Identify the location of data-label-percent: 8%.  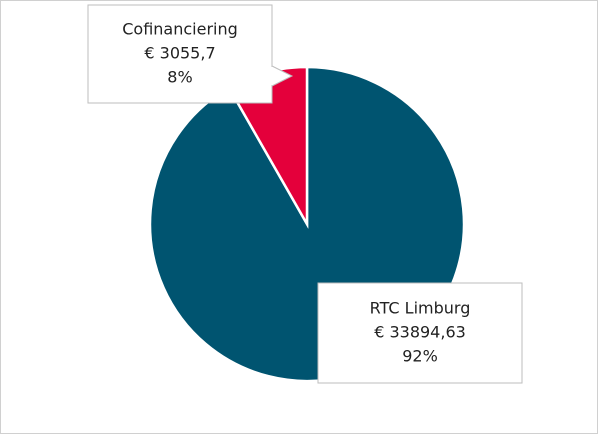
(179, 77).